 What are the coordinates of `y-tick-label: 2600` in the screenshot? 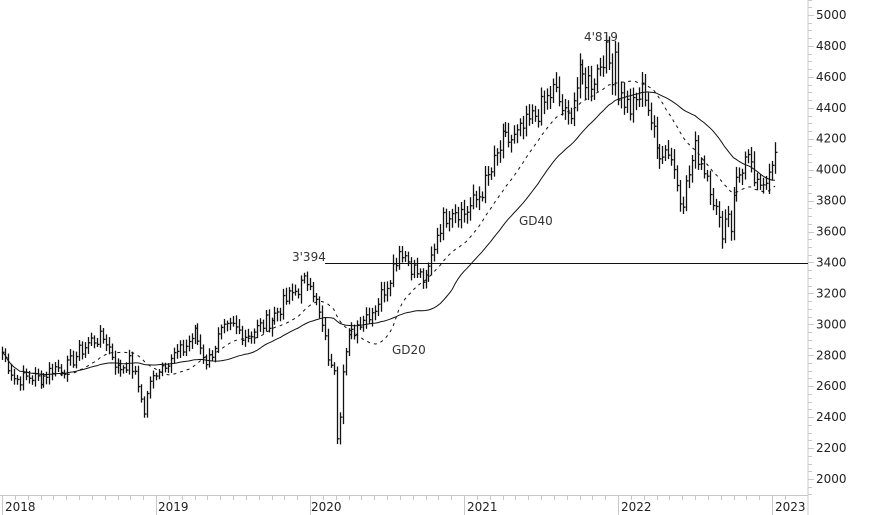 It's located at (831, 386).